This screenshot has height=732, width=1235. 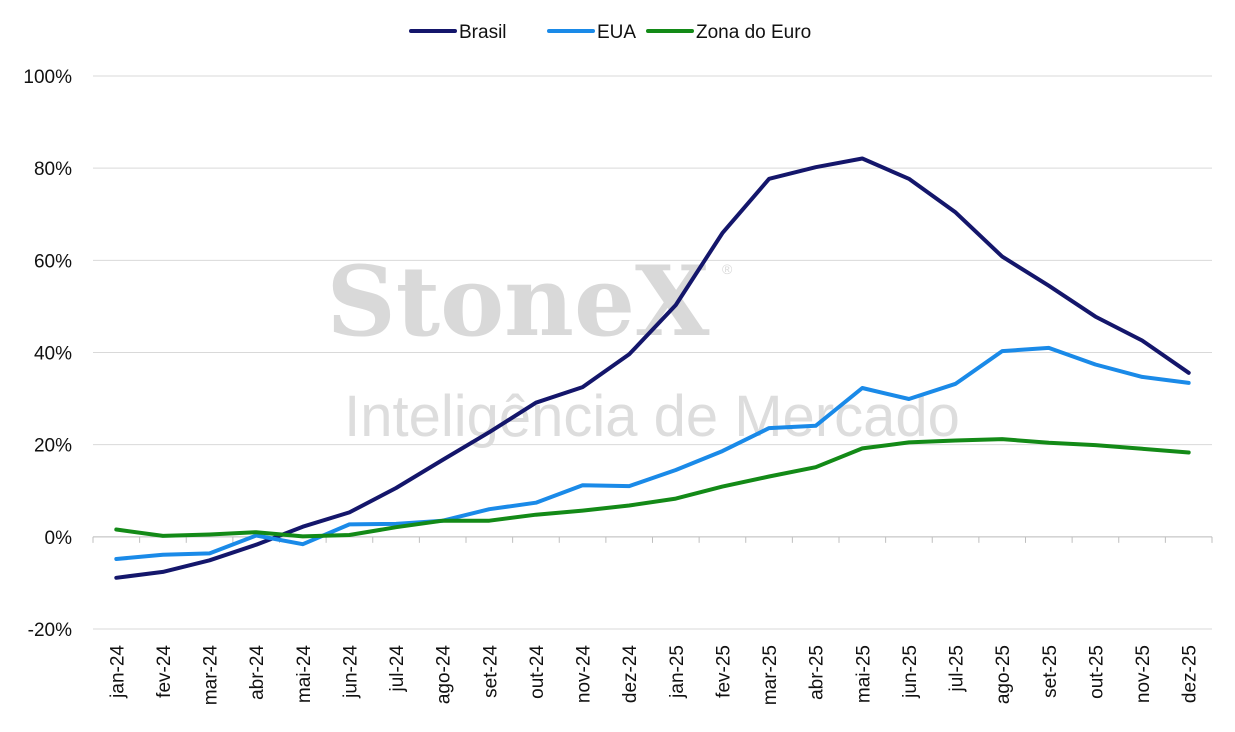 What do you see at coordinates (1143, 674) in the screenshot?
I see `x-tick-label: nov-25` at bounding box center [1143, 674].